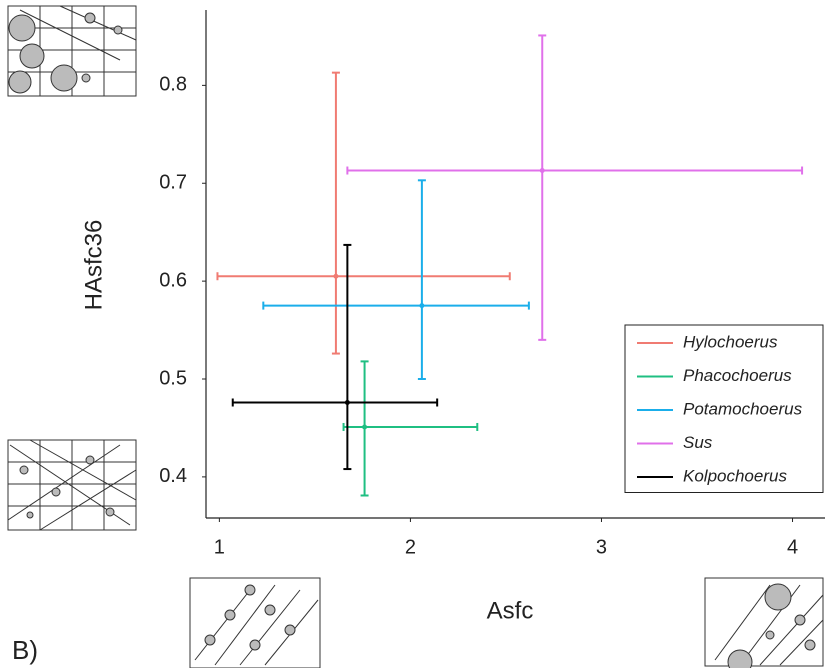 This screenshot has width=825, height=668. I want to click on legend-label: Phacochoerus, so click(737, 375).